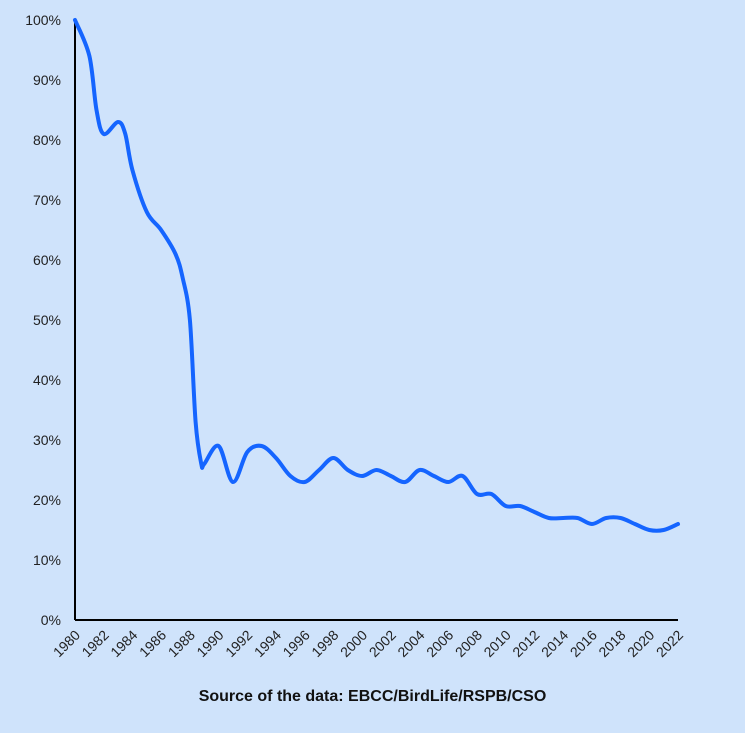 Image resolution: width=745 pixels, height=733 pixels. What do you see at coordinates (152, 643) in the screenshot?
I see `x-tick-label: 1986` at bounding box center [152, 643].